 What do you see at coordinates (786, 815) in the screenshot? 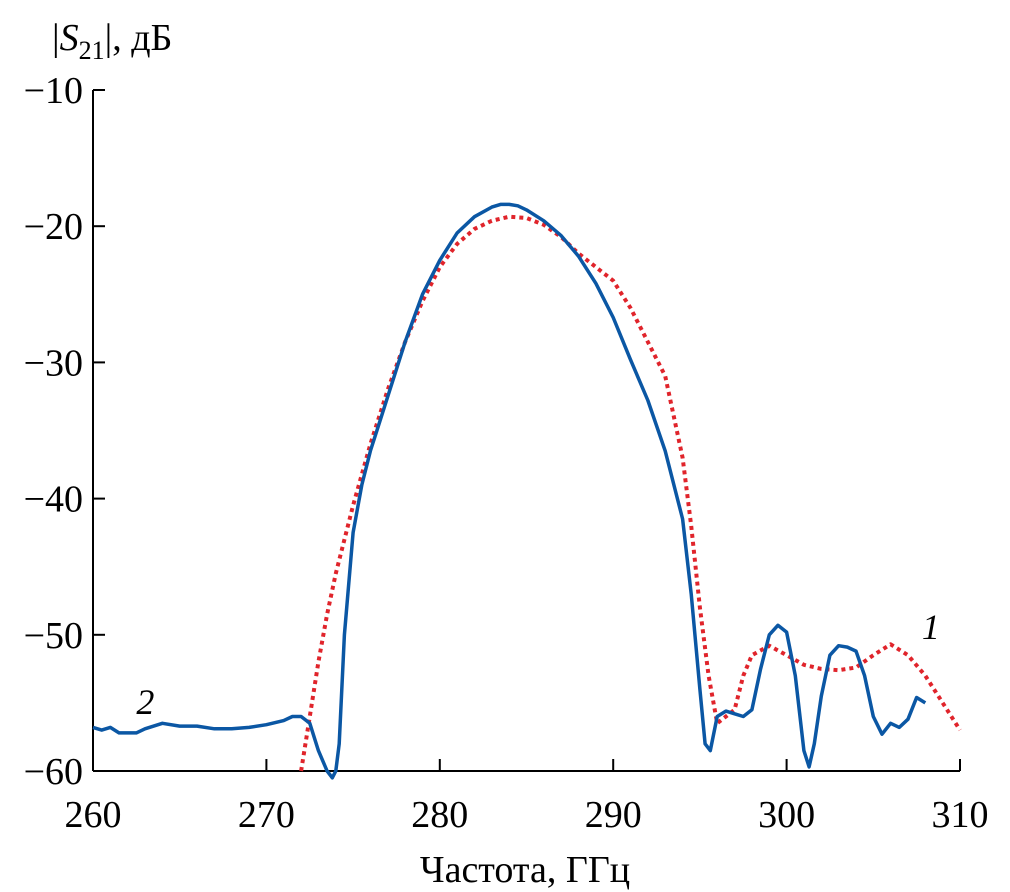
I see `x-tick-label: 300` at bounding box center [786, 815].